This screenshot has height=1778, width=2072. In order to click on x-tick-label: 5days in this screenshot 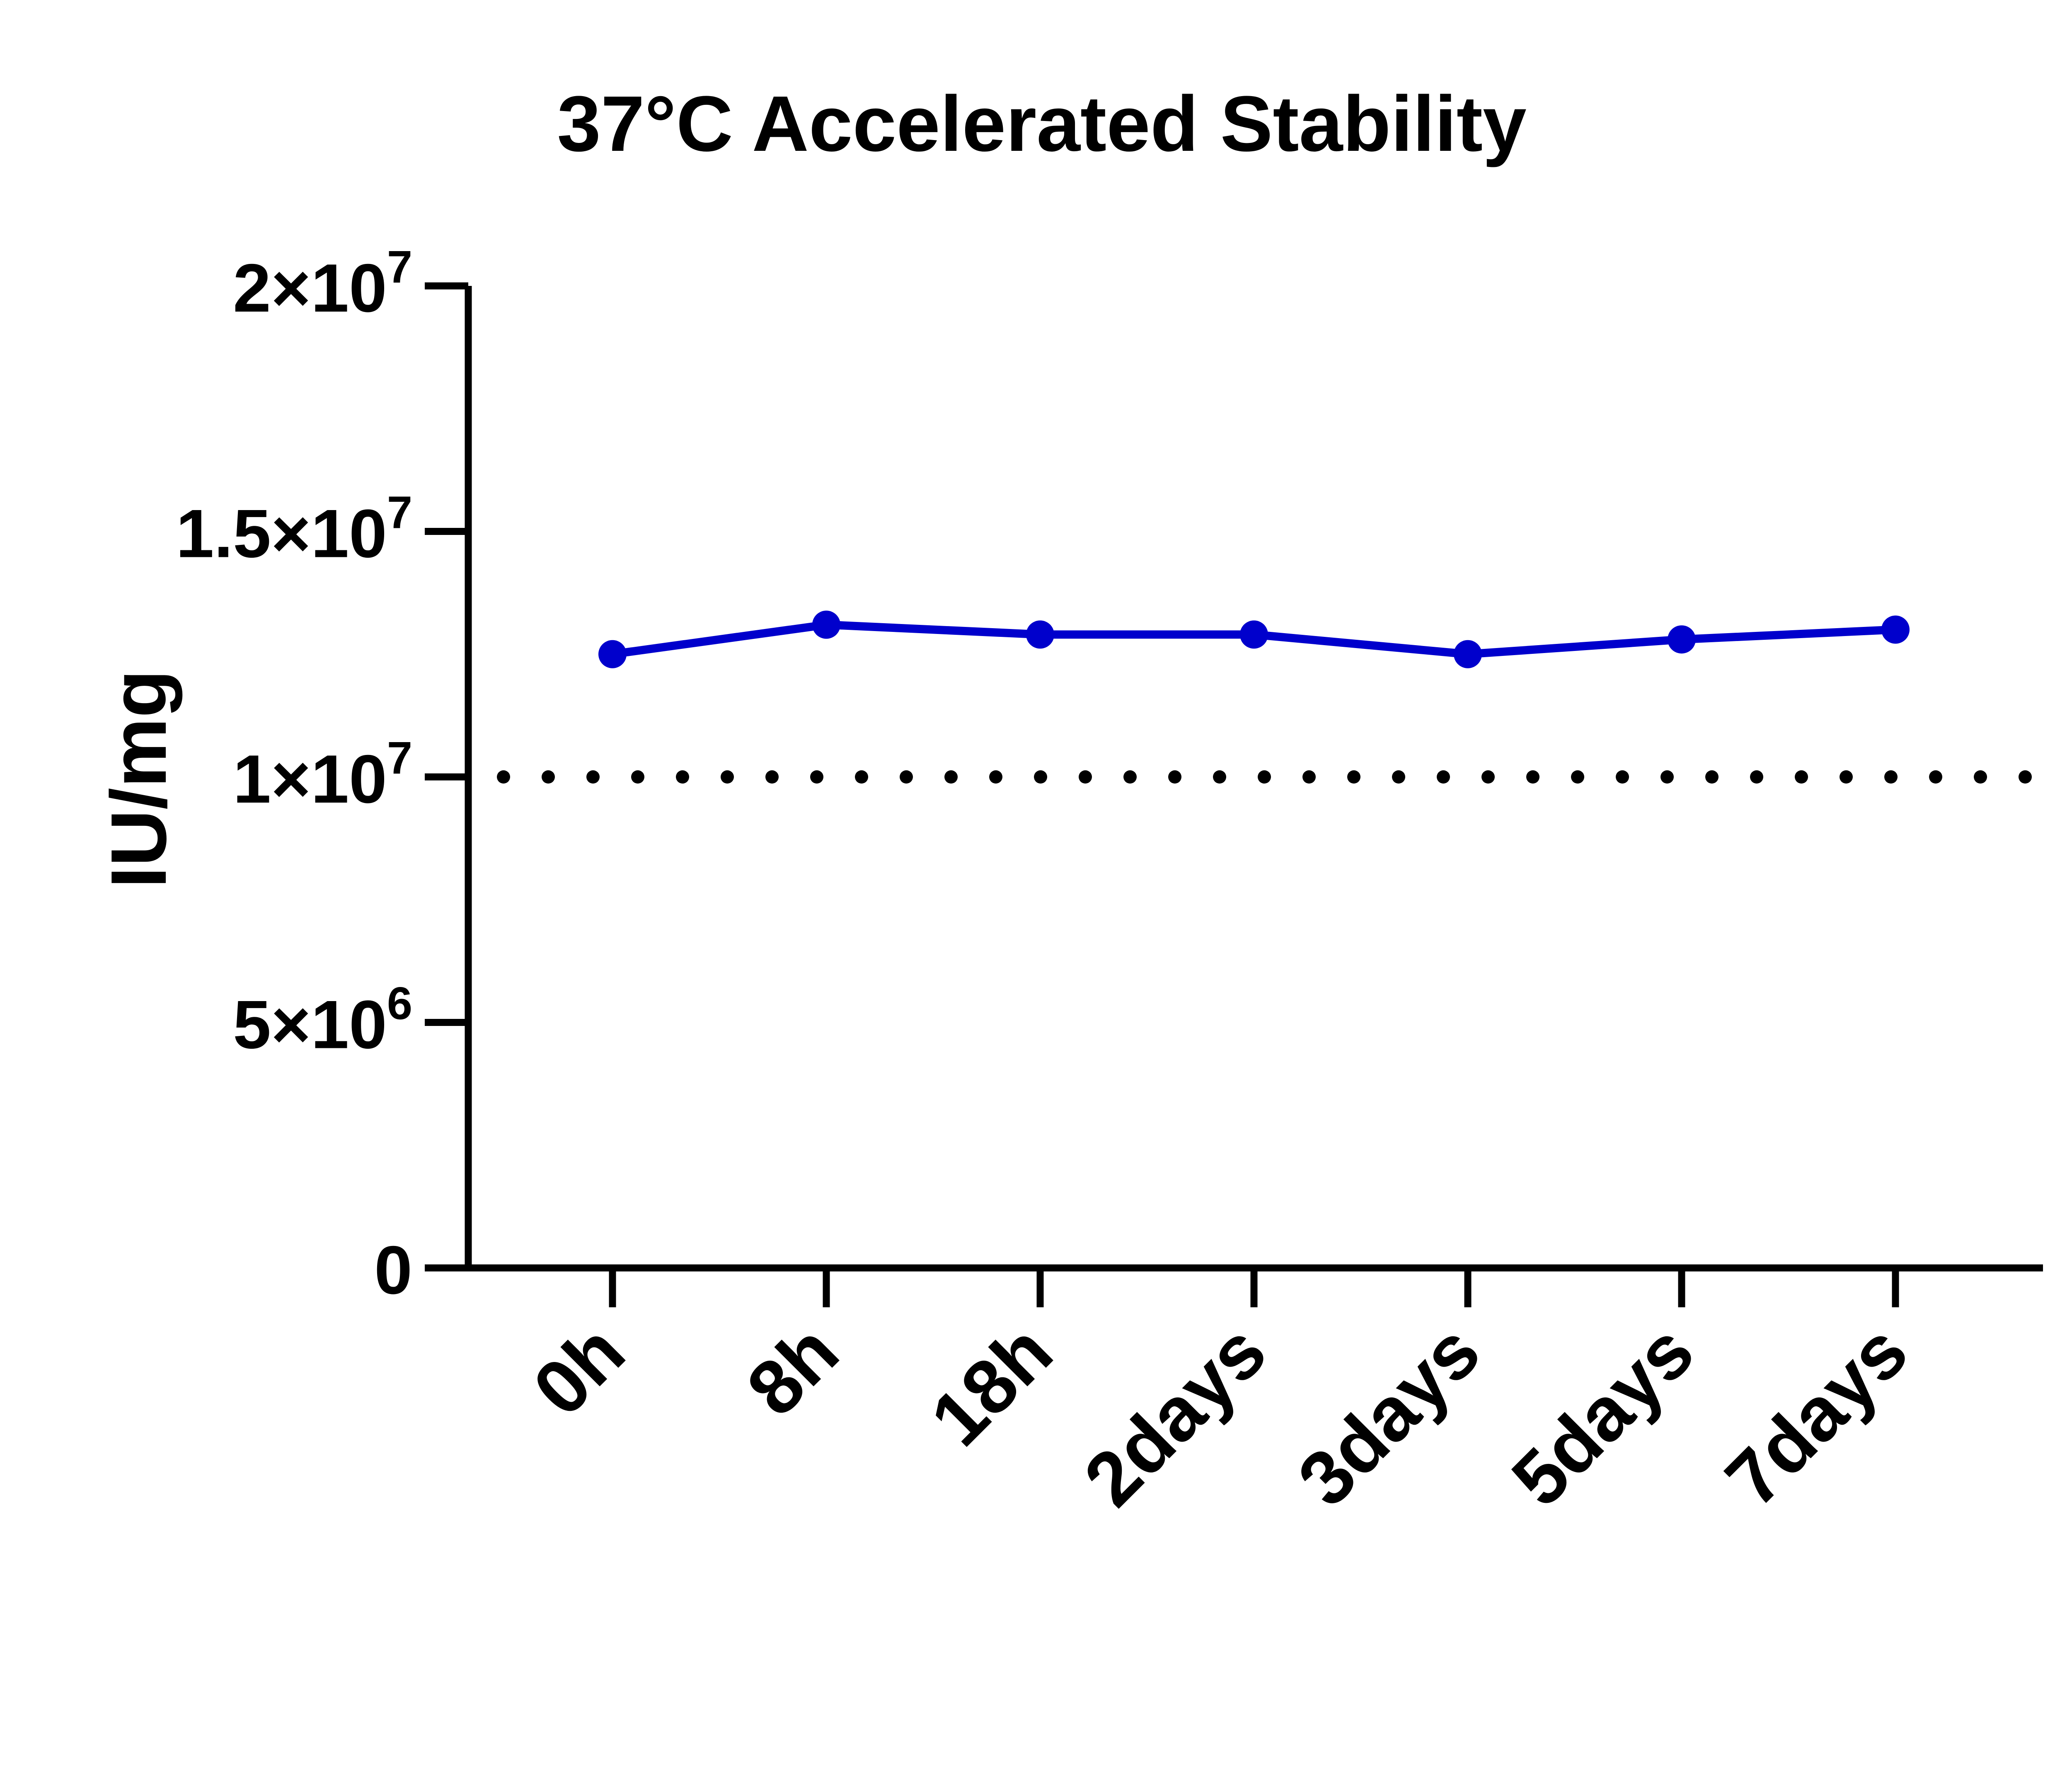, I will do `click(1603, 1416)`.